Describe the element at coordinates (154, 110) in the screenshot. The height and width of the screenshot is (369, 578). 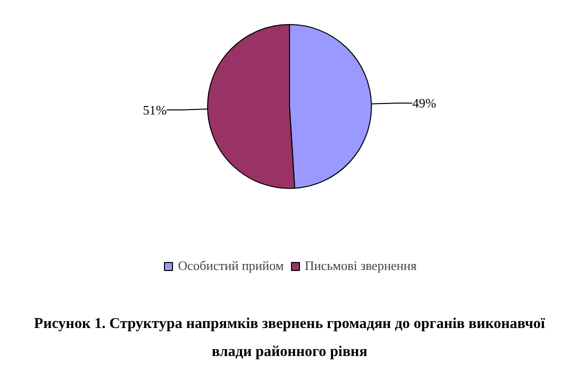
I see `data-label: 51%` at that location.